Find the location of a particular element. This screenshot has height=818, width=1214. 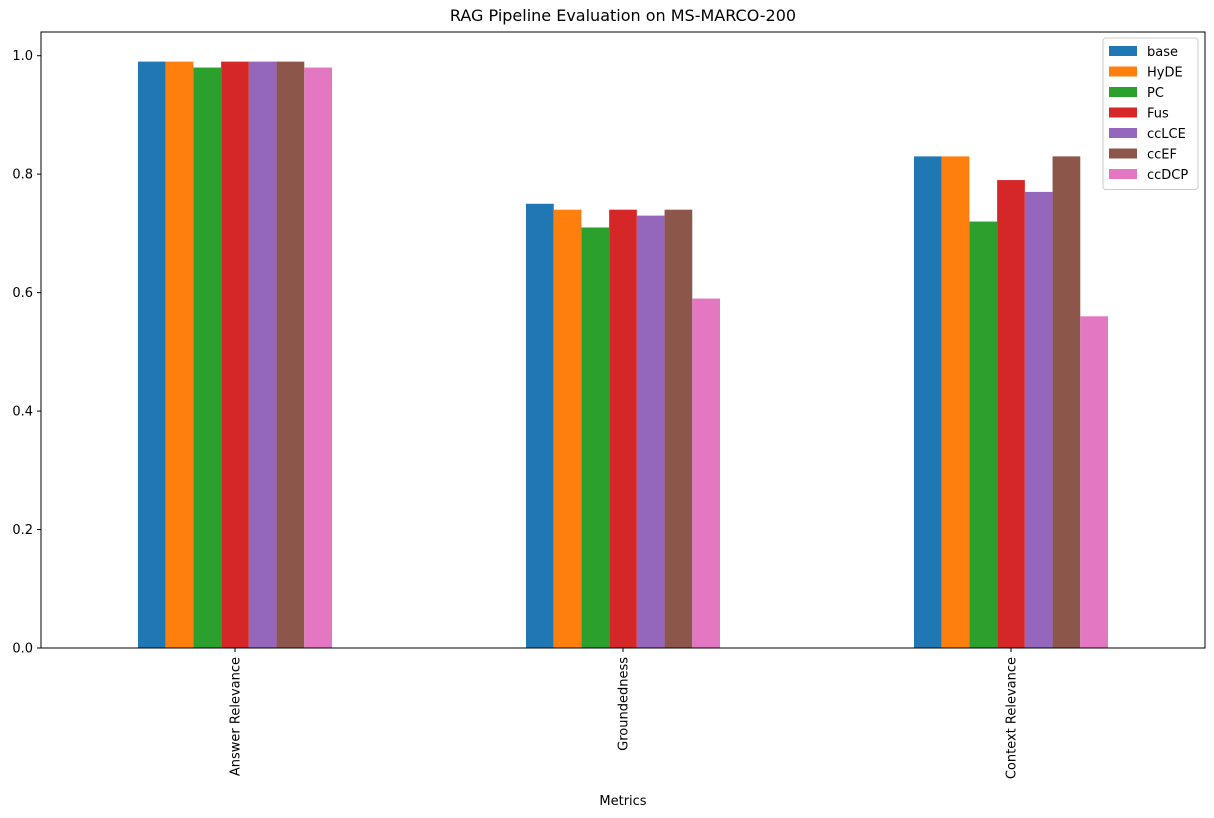

x-tick-label: Context Relevance is located at coordinates (1012, 718).